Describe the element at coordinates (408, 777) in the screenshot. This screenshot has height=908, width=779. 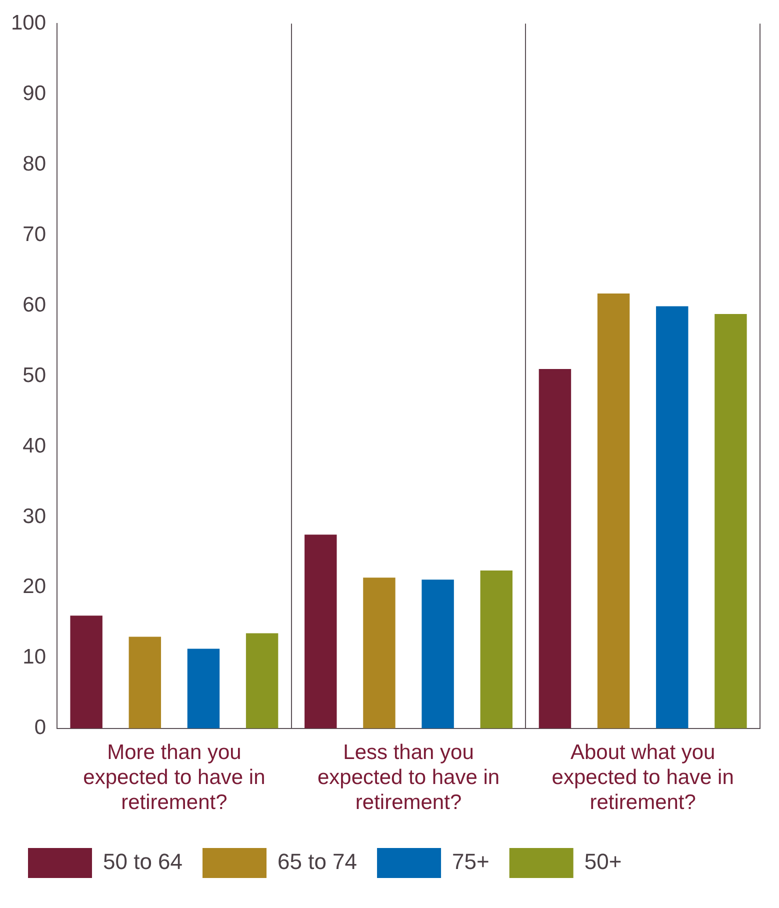
I see `x-tick-label: Less than you expected to have in retirement?` at that location.